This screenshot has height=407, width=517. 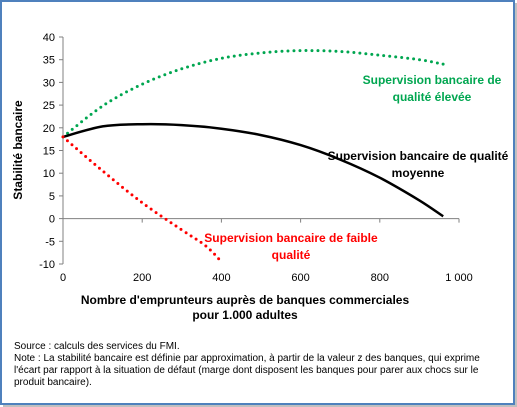 What do you see at coordinates (49, 174) in the screenshot?
I see `y-tick-label: 10` at bounding box center [49, 174].